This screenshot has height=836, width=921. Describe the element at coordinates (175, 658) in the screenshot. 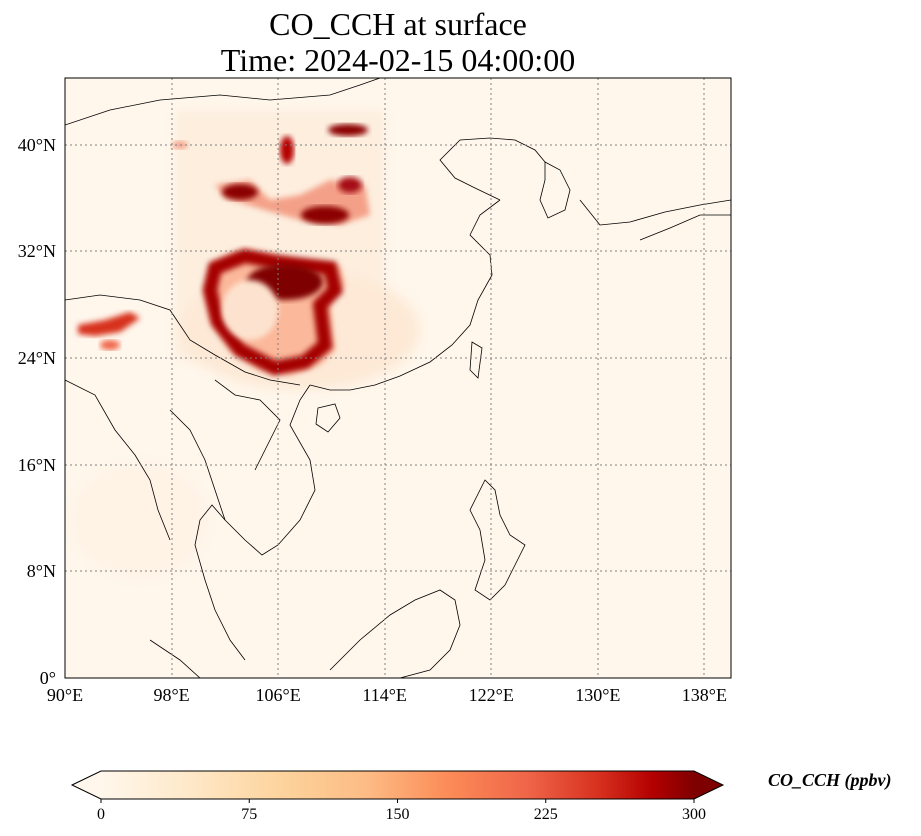

I see `sumatra-edge` at that location.